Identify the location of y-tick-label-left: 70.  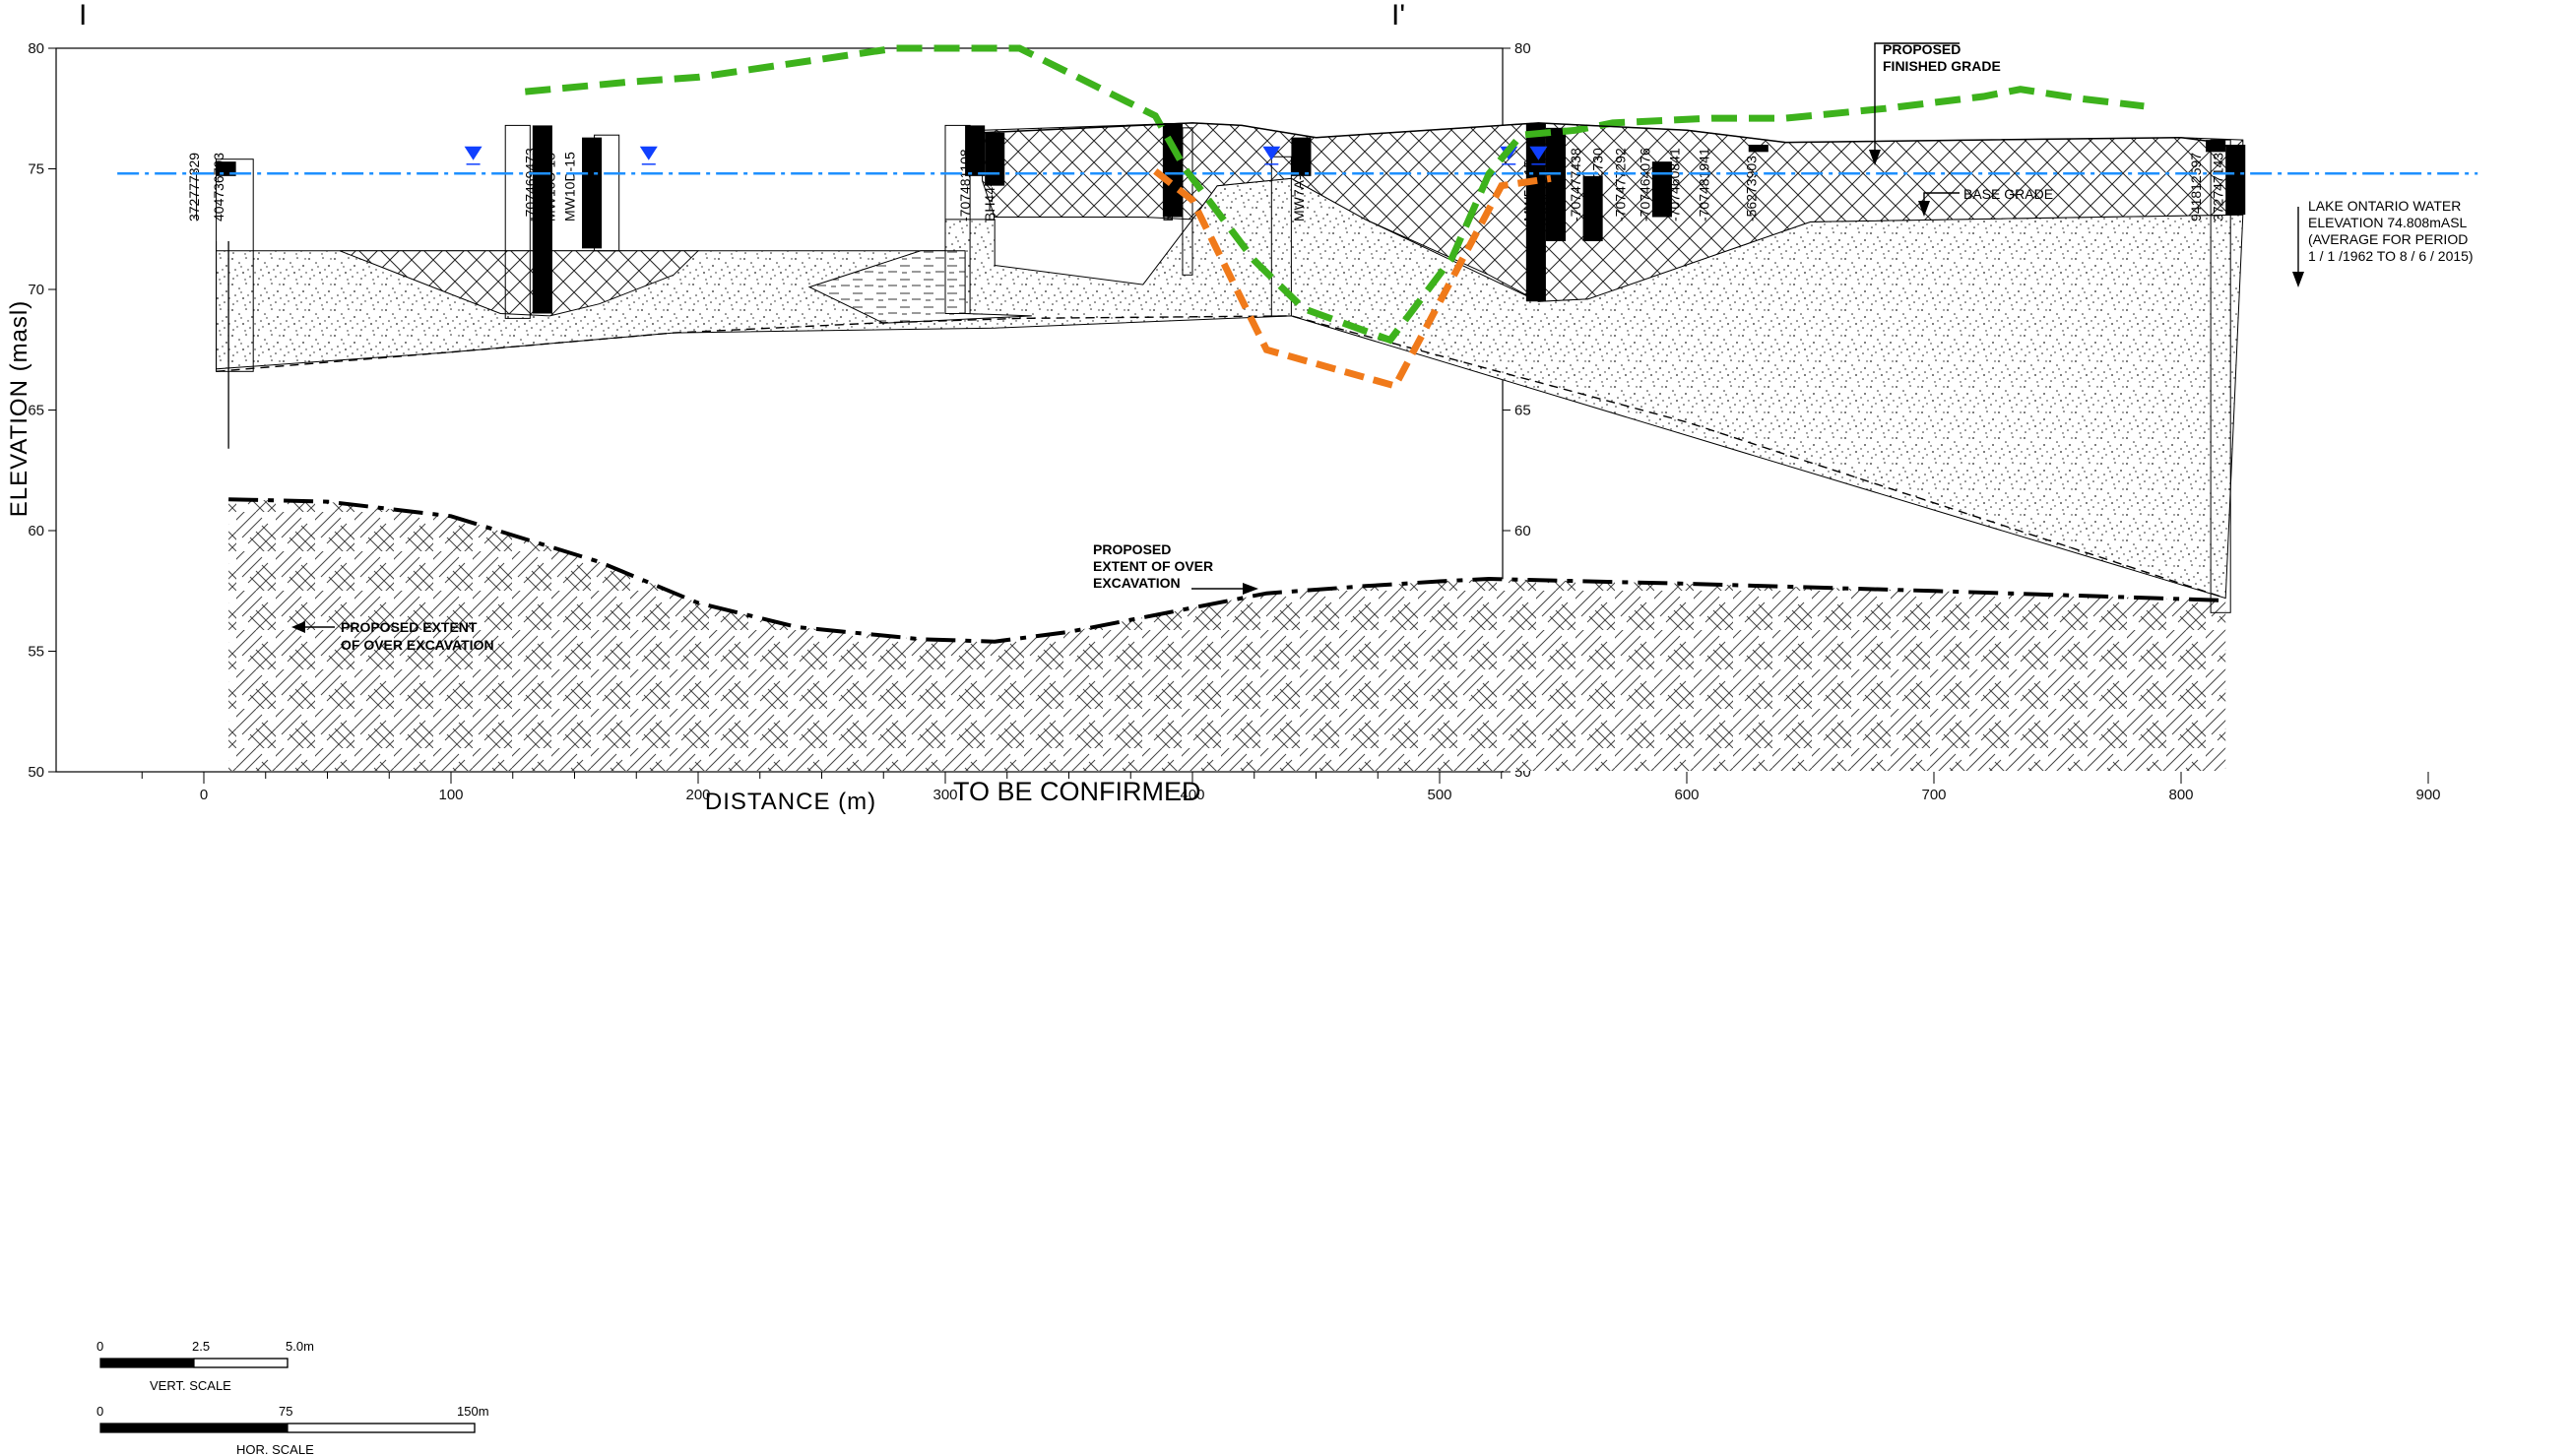
(36, 290).